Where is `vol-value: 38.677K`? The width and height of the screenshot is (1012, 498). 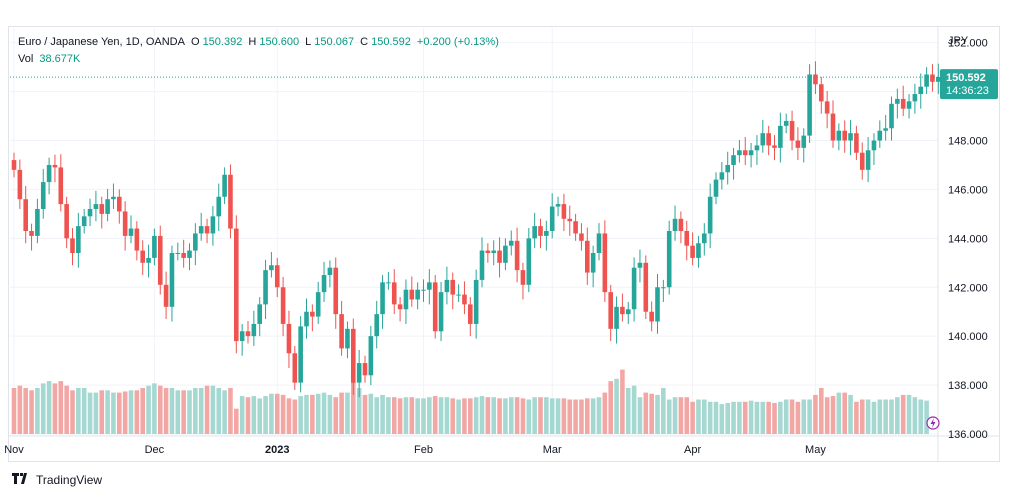
vol-value: 38.677K is located at coordinates (60, 59).